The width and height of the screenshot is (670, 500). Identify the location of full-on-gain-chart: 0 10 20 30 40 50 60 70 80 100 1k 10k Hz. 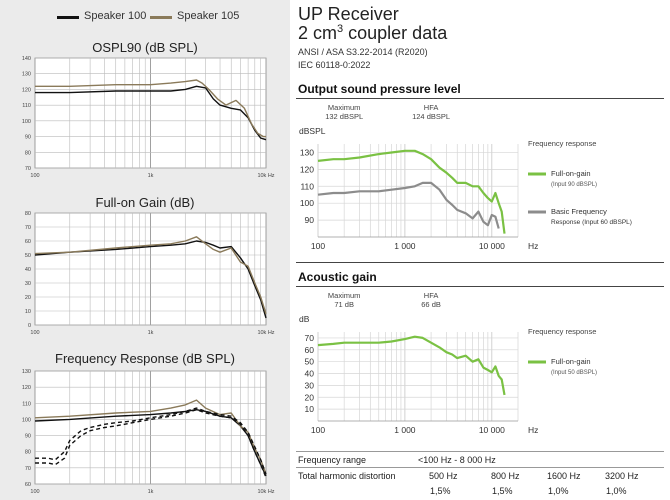
(150, 273).